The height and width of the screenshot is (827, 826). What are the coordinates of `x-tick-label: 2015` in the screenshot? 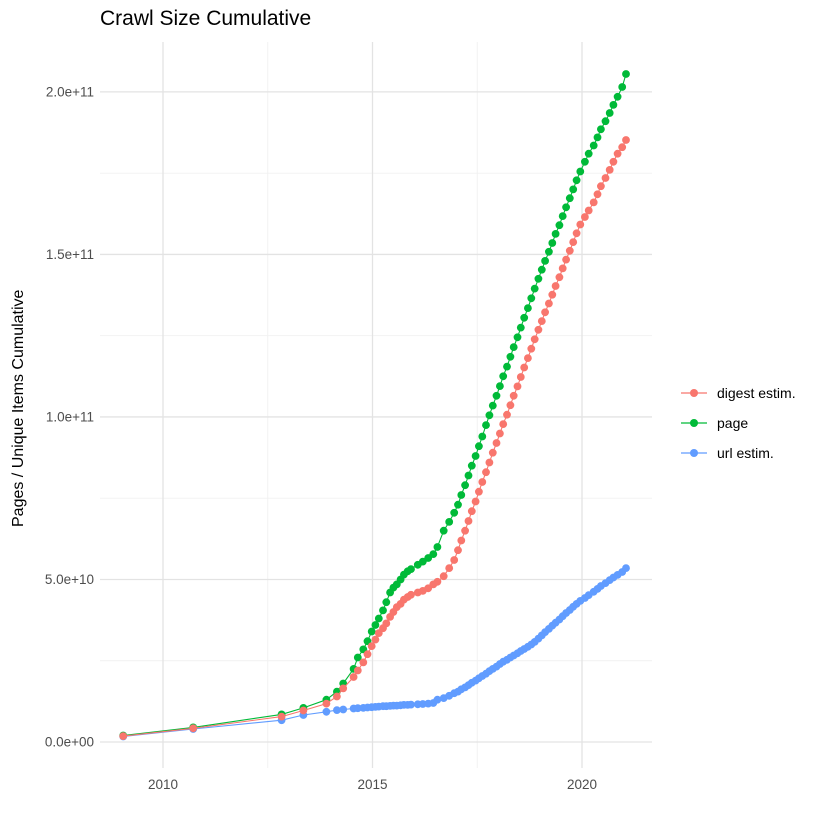 It's located at (372, 784).